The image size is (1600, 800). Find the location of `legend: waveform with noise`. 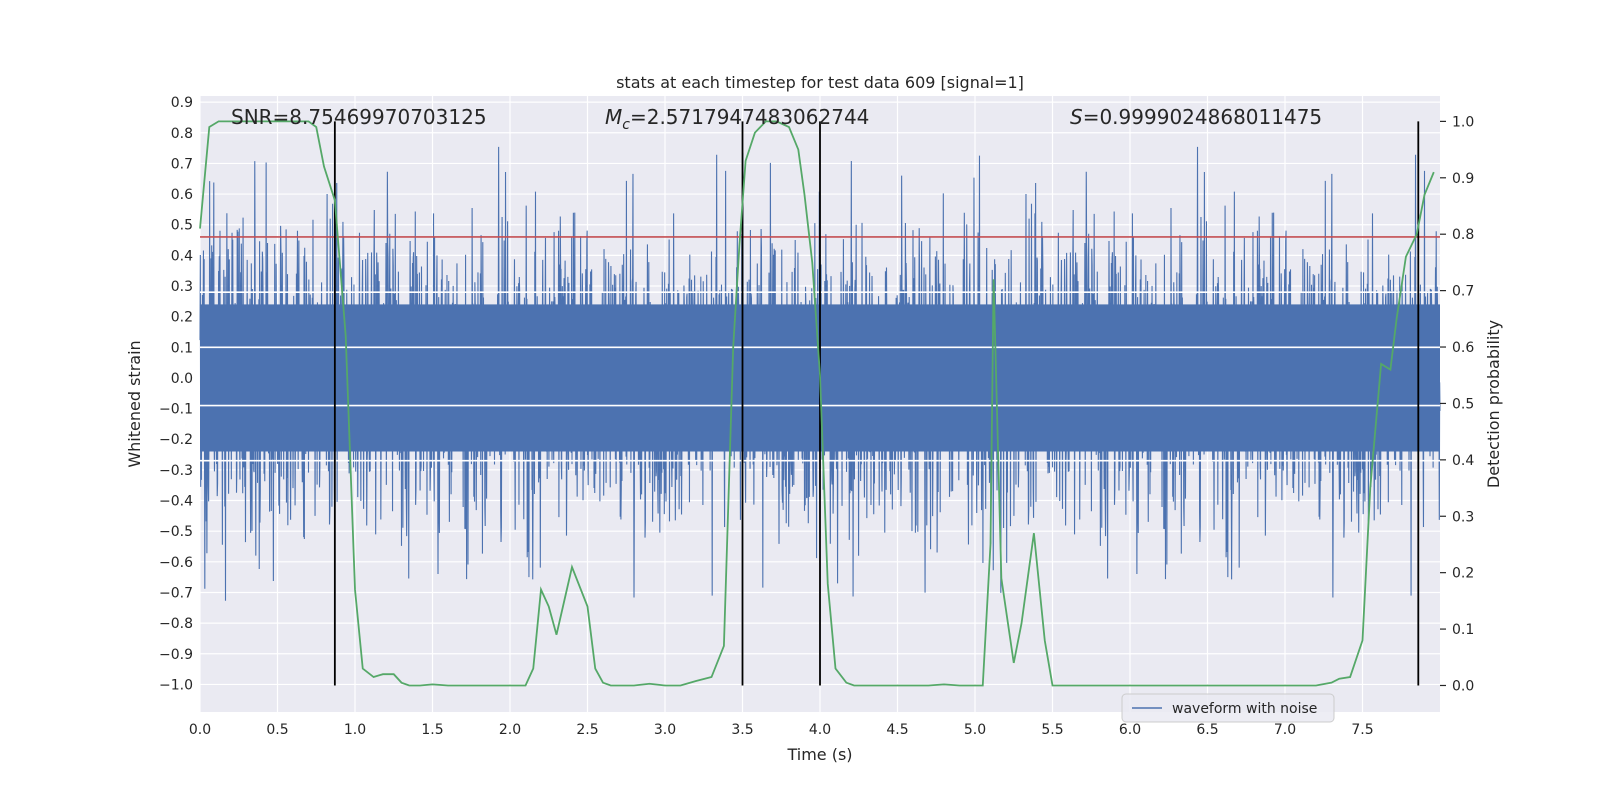

legend: waveform with noise is located at coordinates (1228, 708).